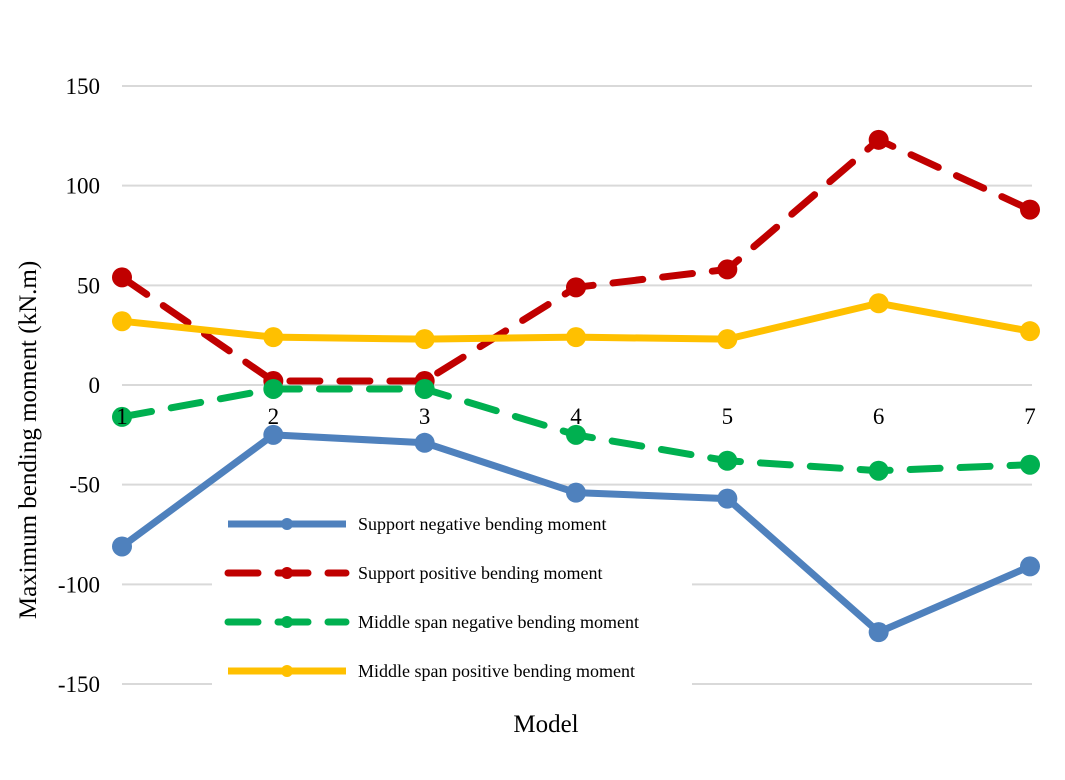 The image size is (1065, 780). I want to click on y-tick-label: 150, so click(83, 86).